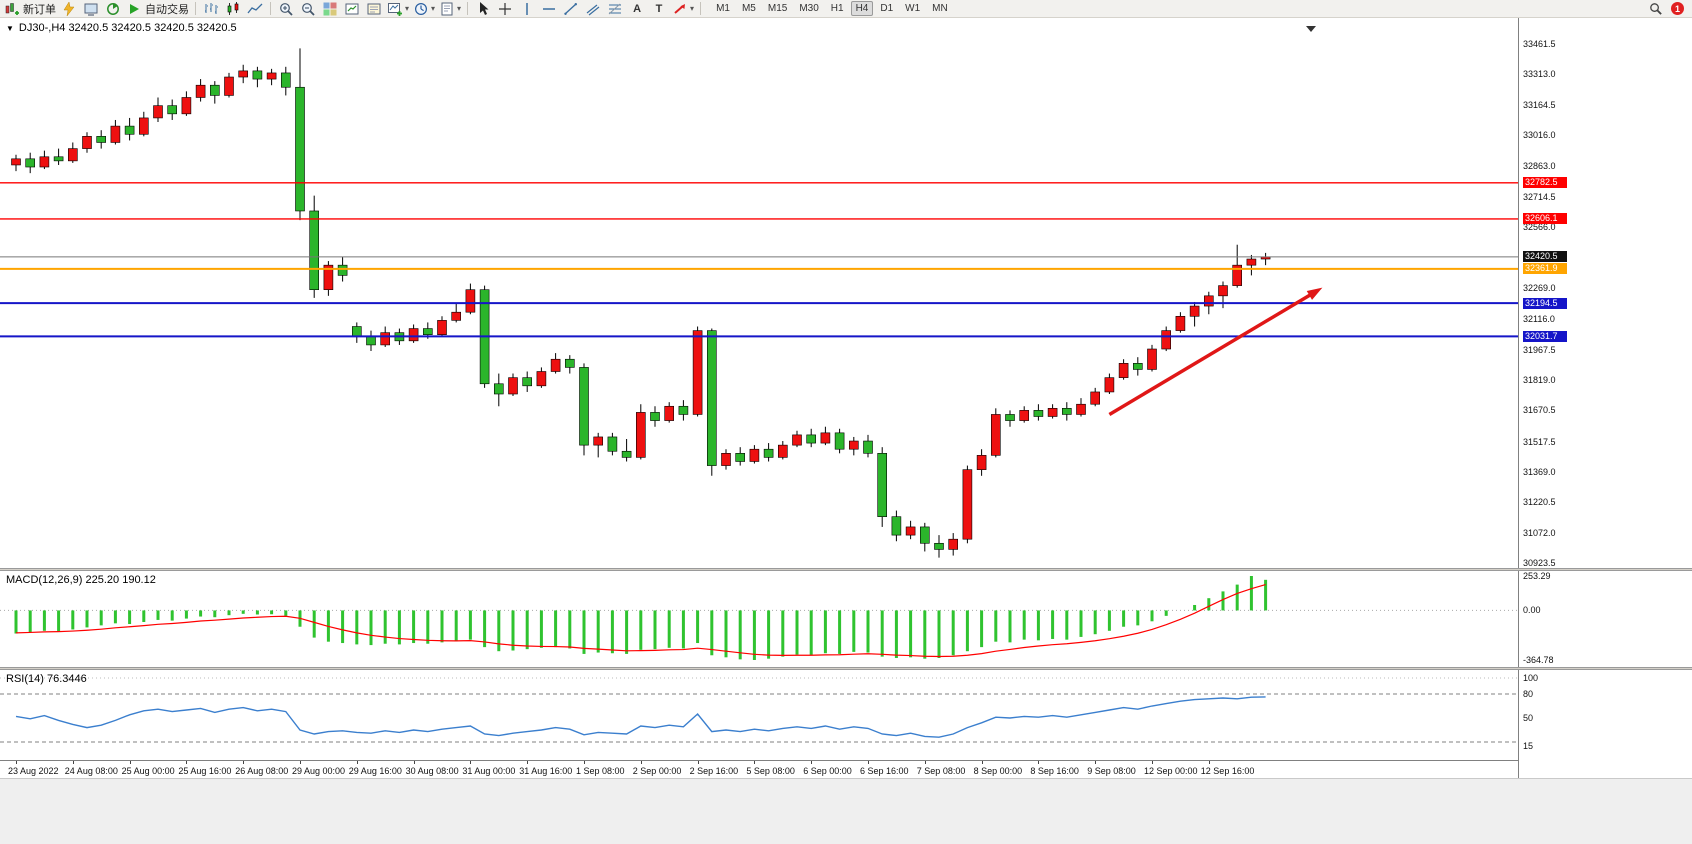 This screenshot has height=844, width=1692. I want to click on periods-button: ▾, so click(424, 9).